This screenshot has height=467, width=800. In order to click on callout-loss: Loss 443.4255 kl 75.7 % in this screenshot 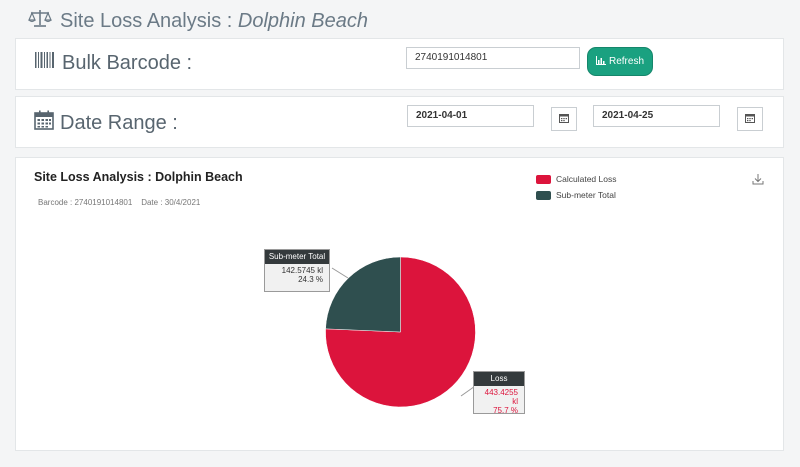, I will do `click(499, 393)`.